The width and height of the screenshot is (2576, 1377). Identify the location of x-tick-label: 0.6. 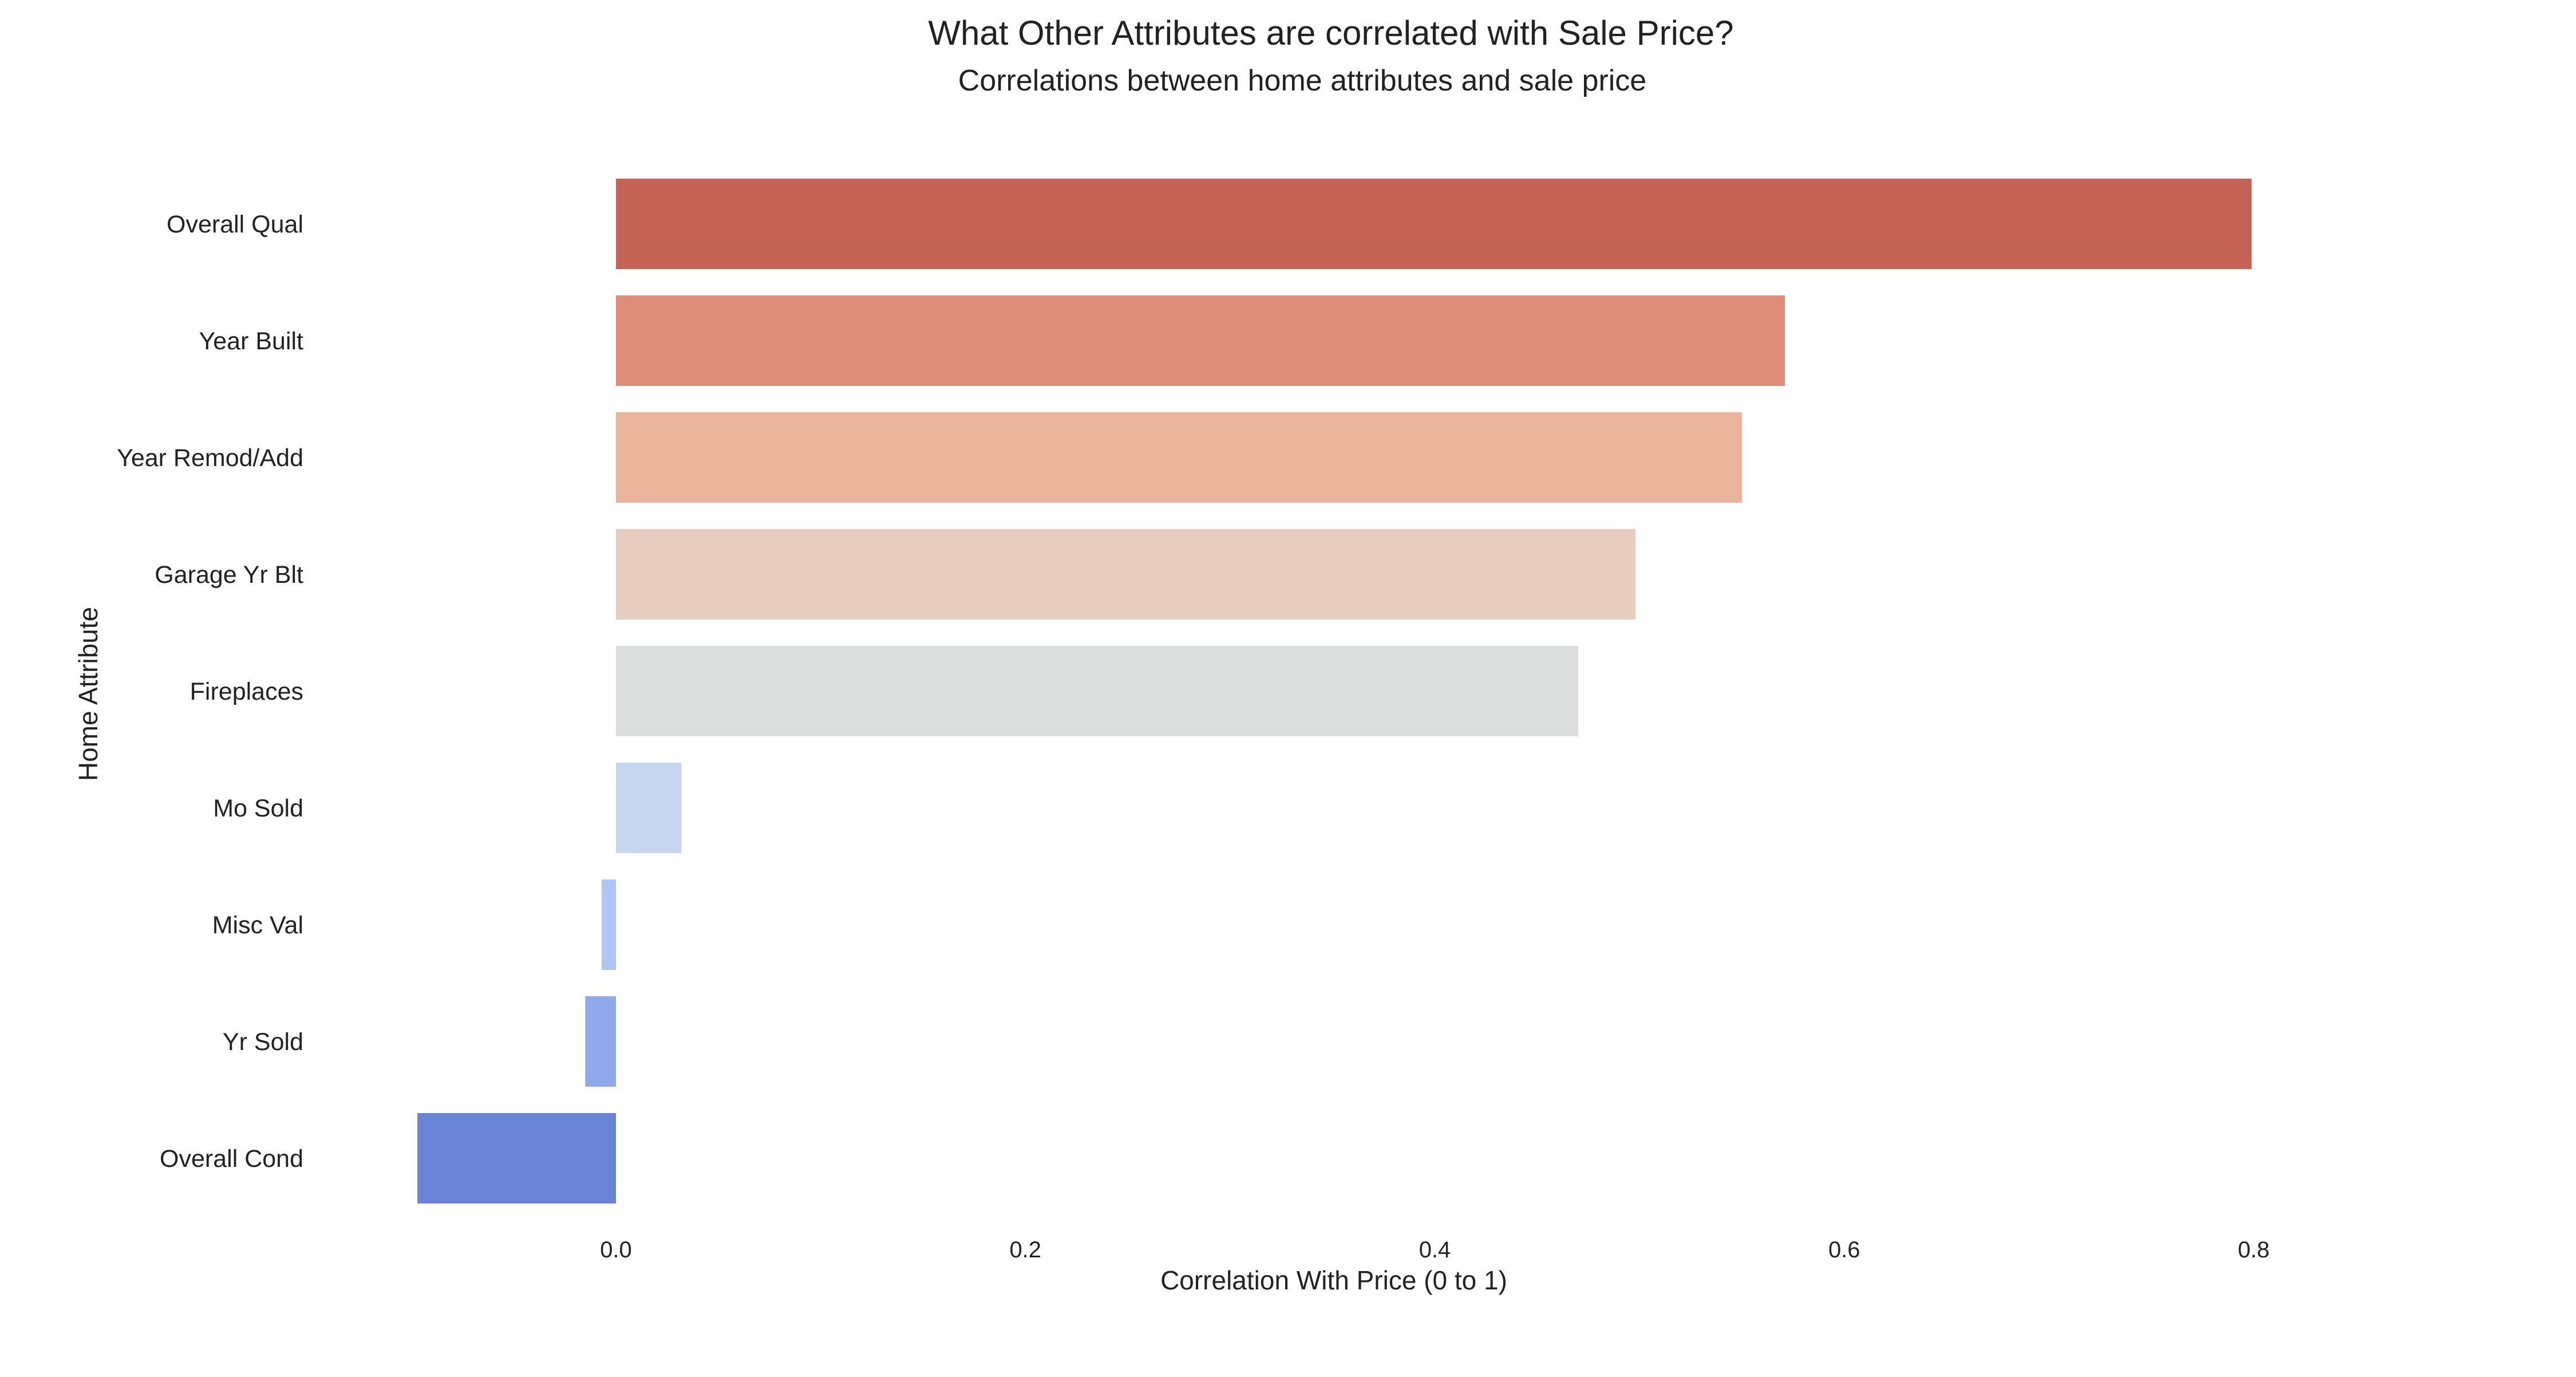
(1844, 1249).